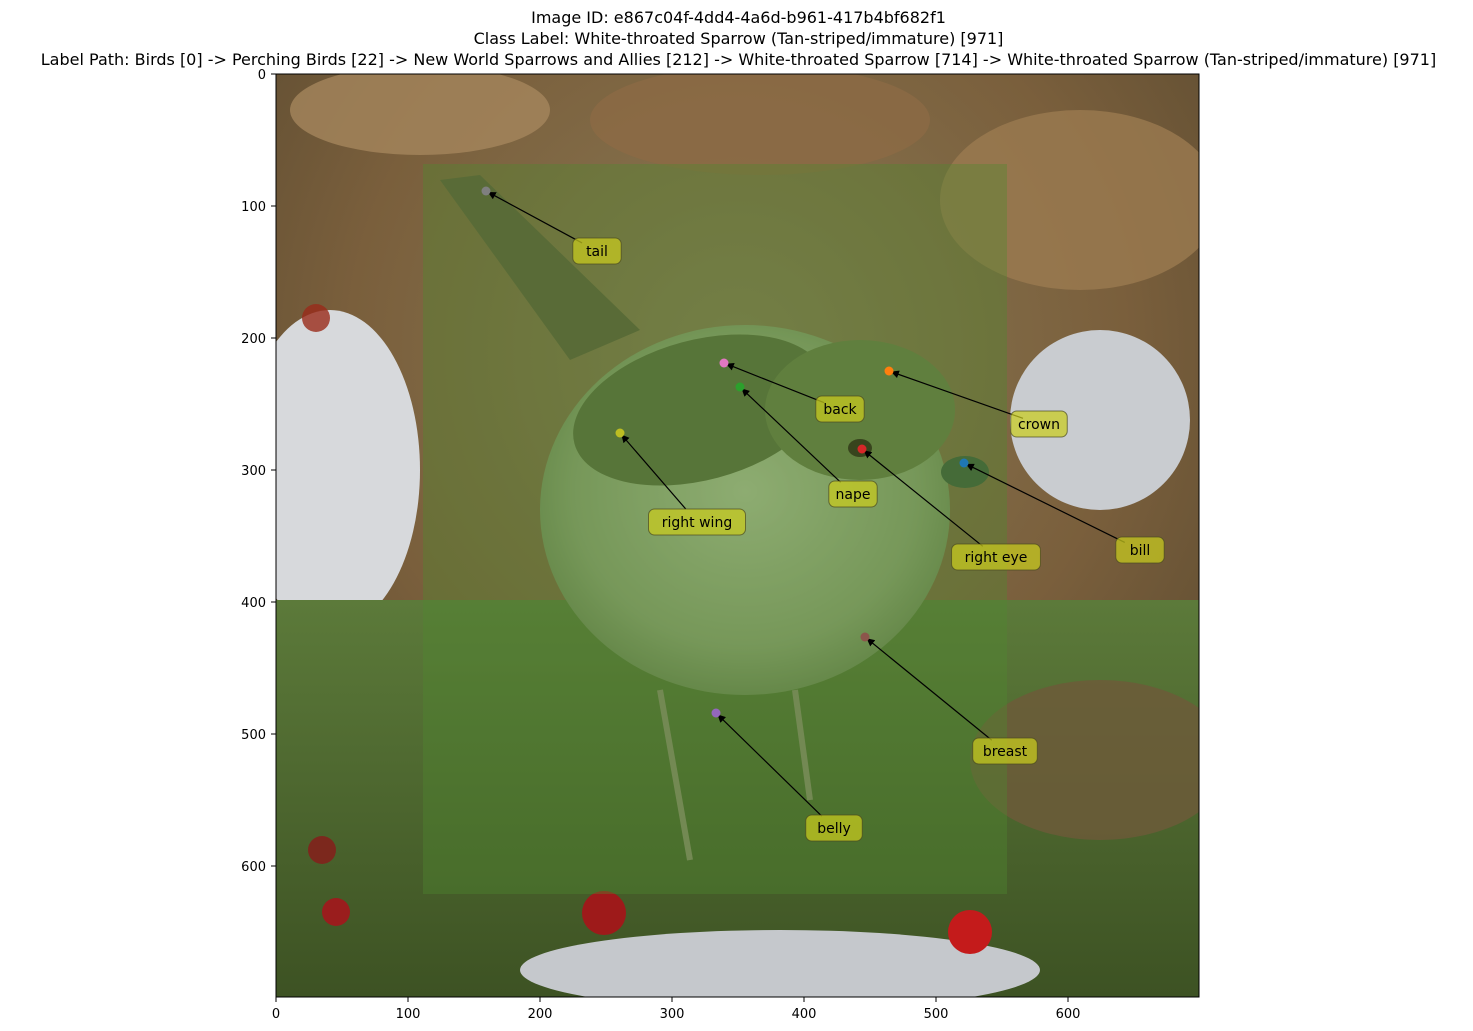  I want to click on part-annotation-belly: belly, so click(787, 775).